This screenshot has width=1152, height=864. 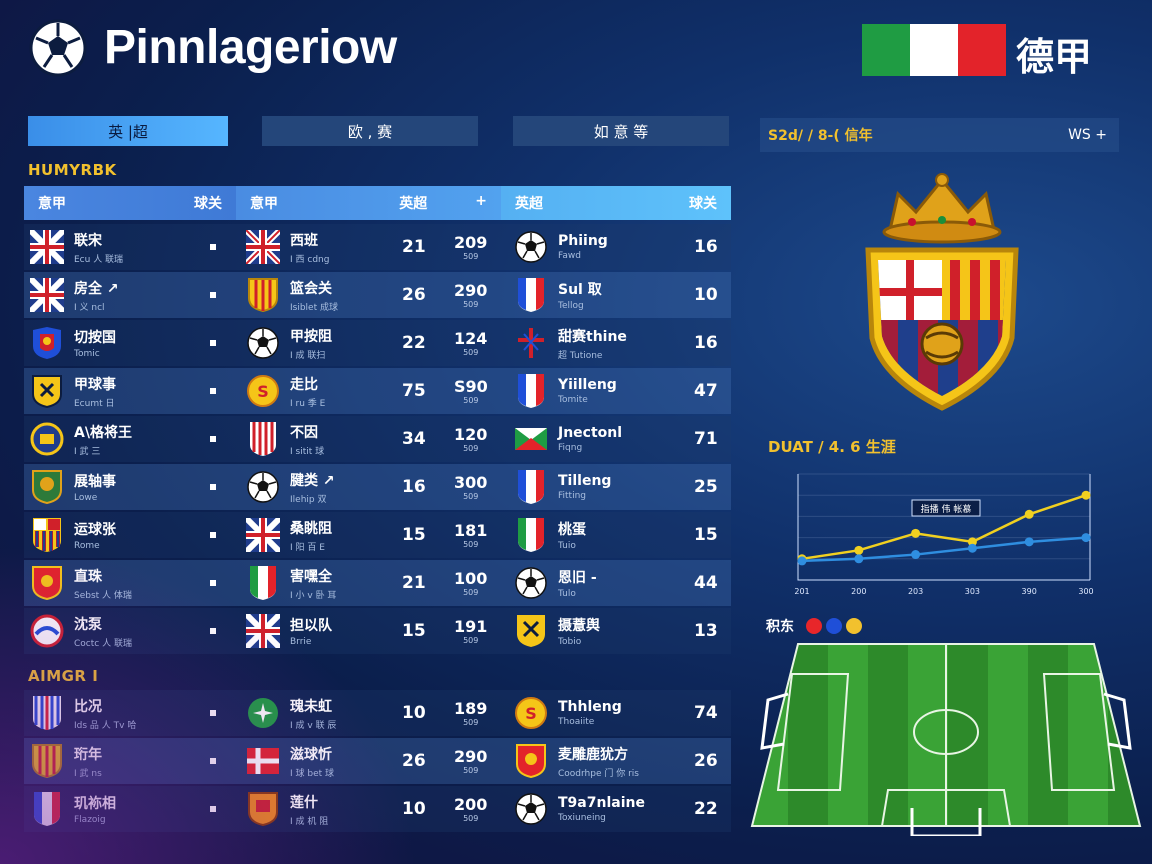 What do you see at coordinates (304, 384) in the screenshot?
I see `team-name: 走比` at bounding box center [304, 384].